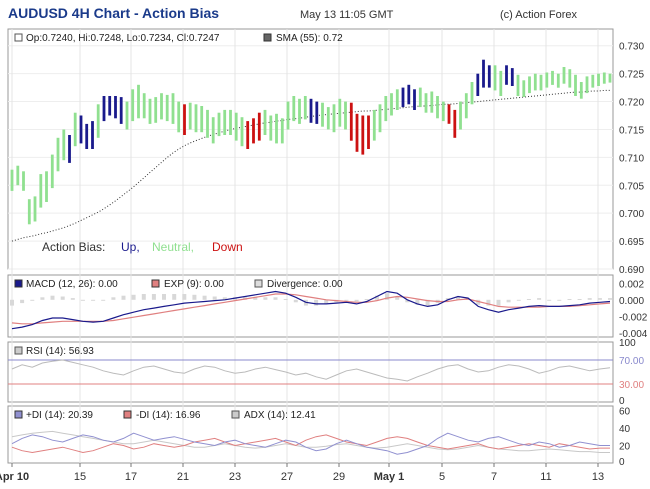 The width and height of the screenshot is (650, 489). What do you see at coordinates (633, 317) in the screenshot?
I see `macd-y-tick: -0.002` at bounding box center [633, 317].